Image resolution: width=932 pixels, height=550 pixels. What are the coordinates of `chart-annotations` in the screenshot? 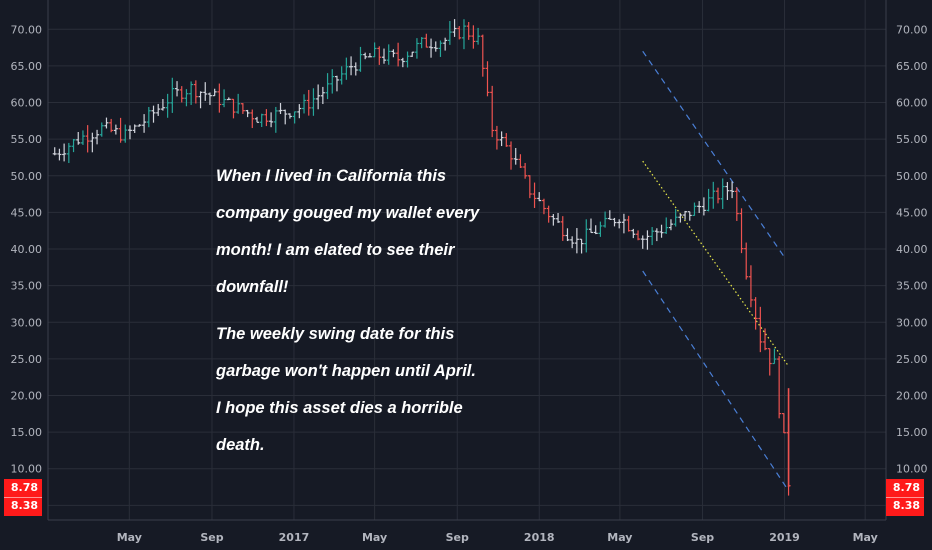 It's located at (716, 271).